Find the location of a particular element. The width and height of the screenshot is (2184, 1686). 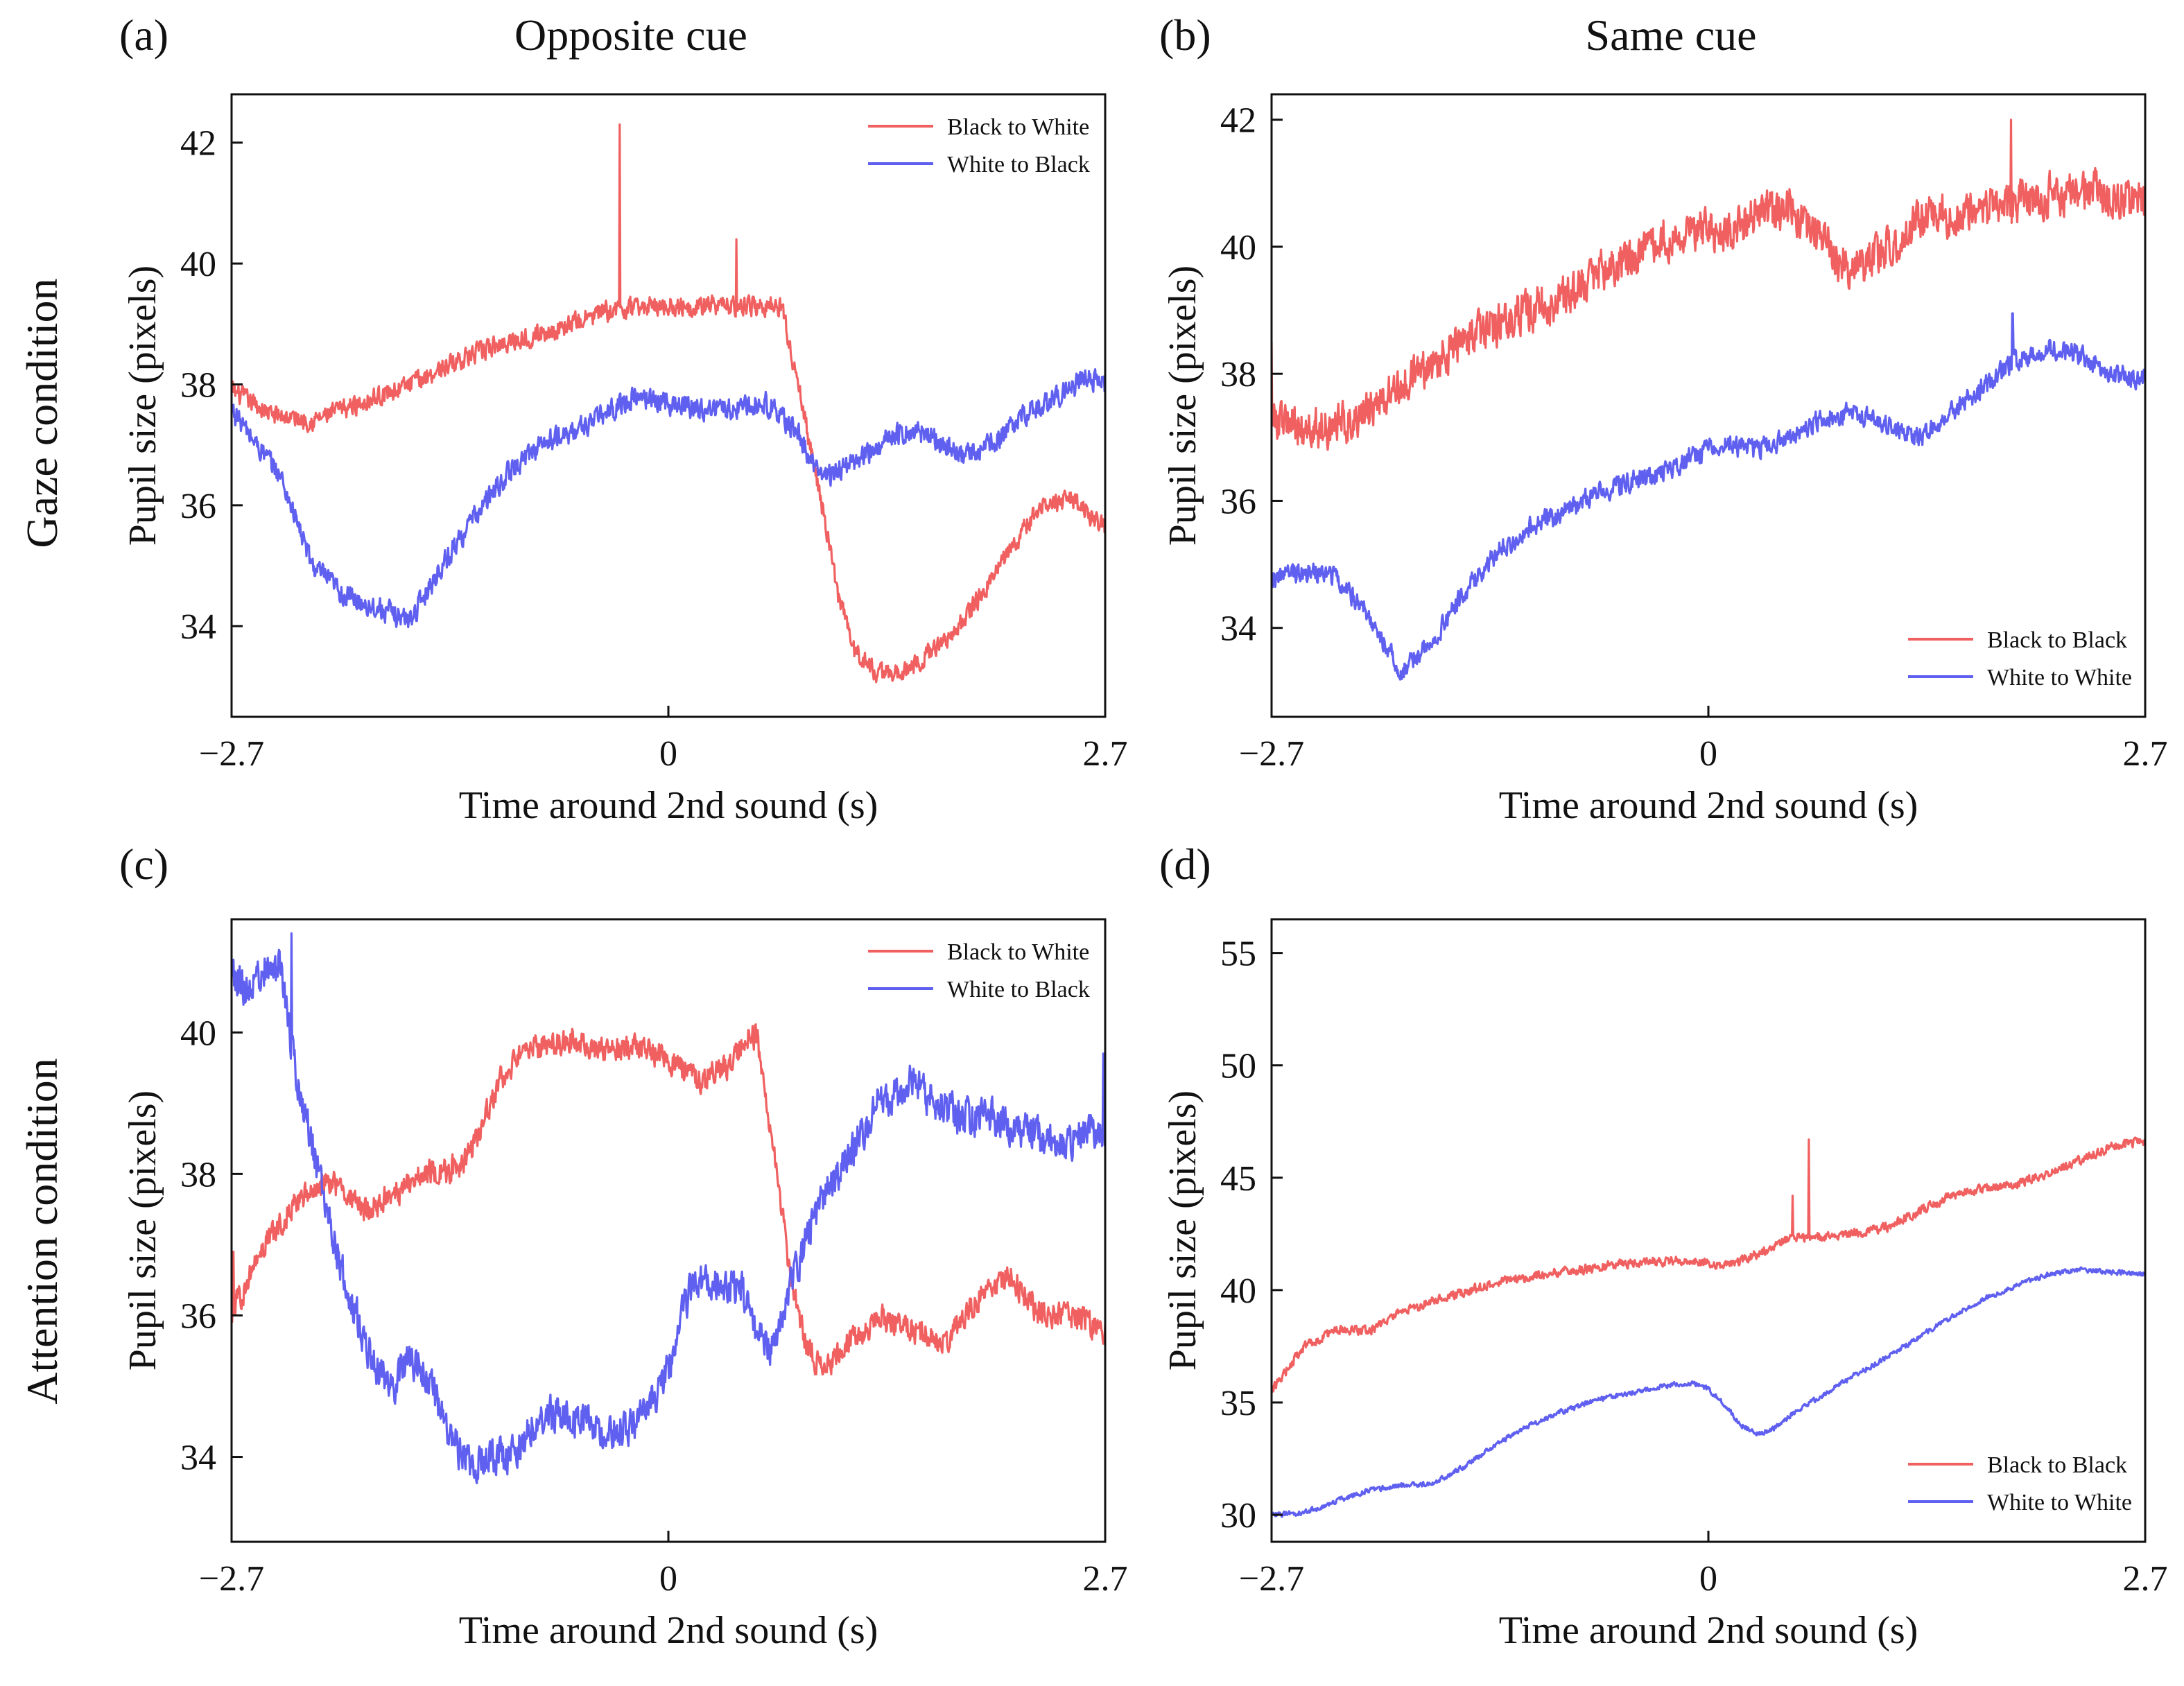

series-line-c-white-to-black is located at coordinates (668, 1208).